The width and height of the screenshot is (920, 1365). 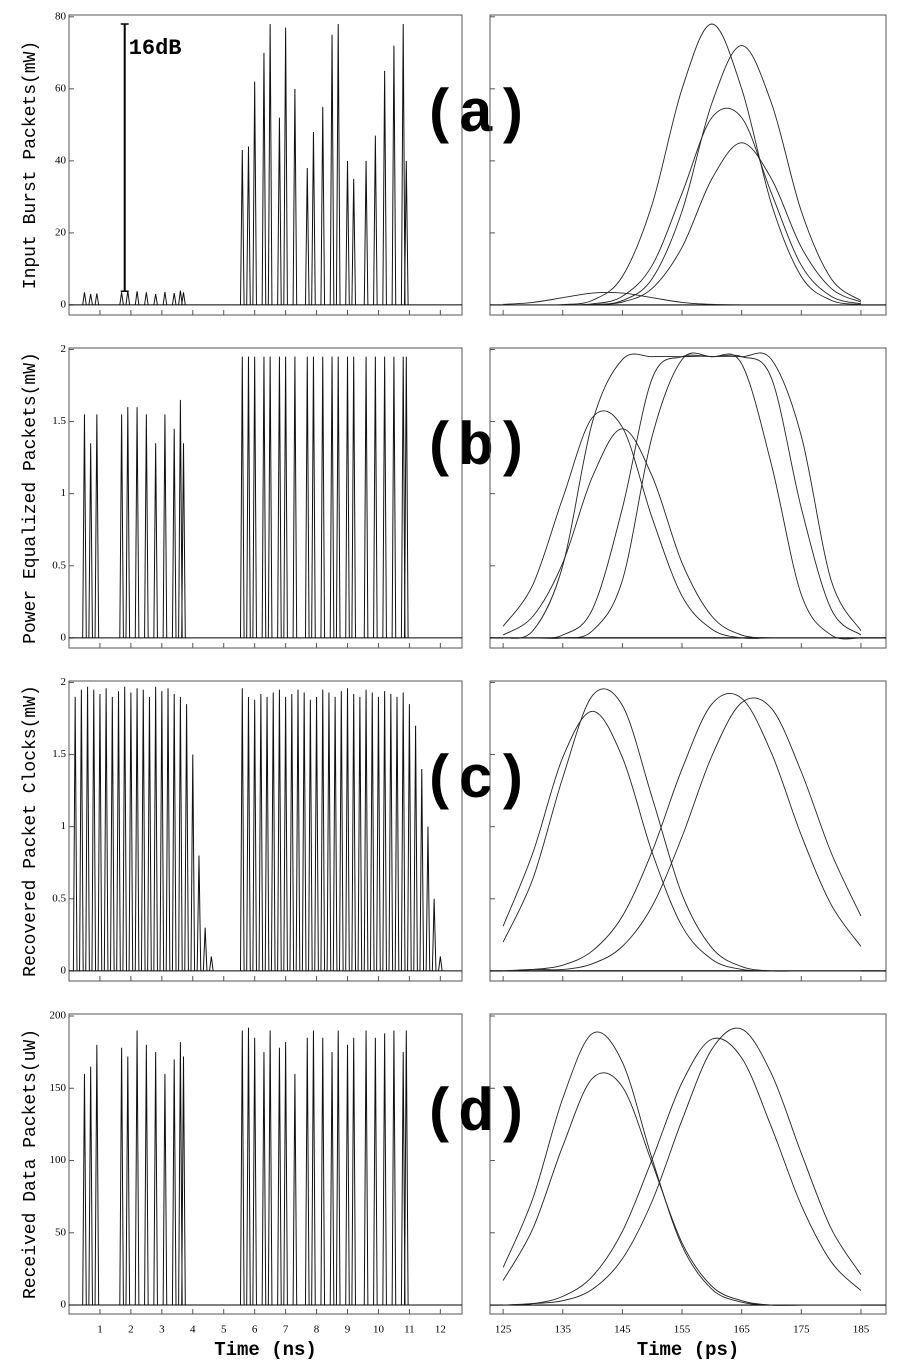 What do you see at coordinates (31, 165) in the screenshot?
I see `y-axis-label: Input Burst Packets(mW)` at bounding box center [31, 165].